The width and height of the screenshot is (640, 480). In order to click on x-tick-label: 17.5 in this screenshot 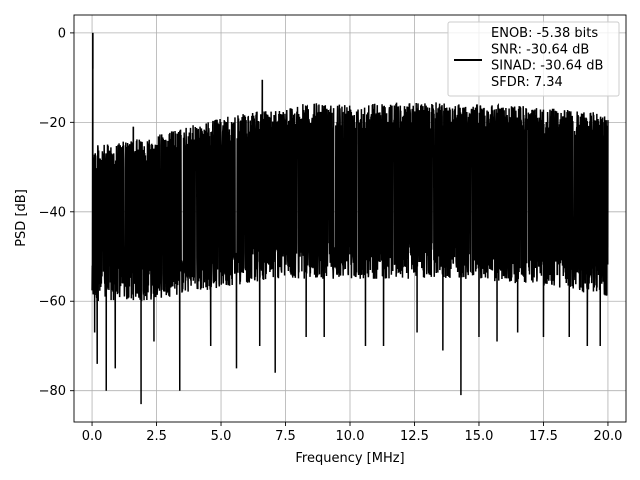, I will do `click(543, 436)`.